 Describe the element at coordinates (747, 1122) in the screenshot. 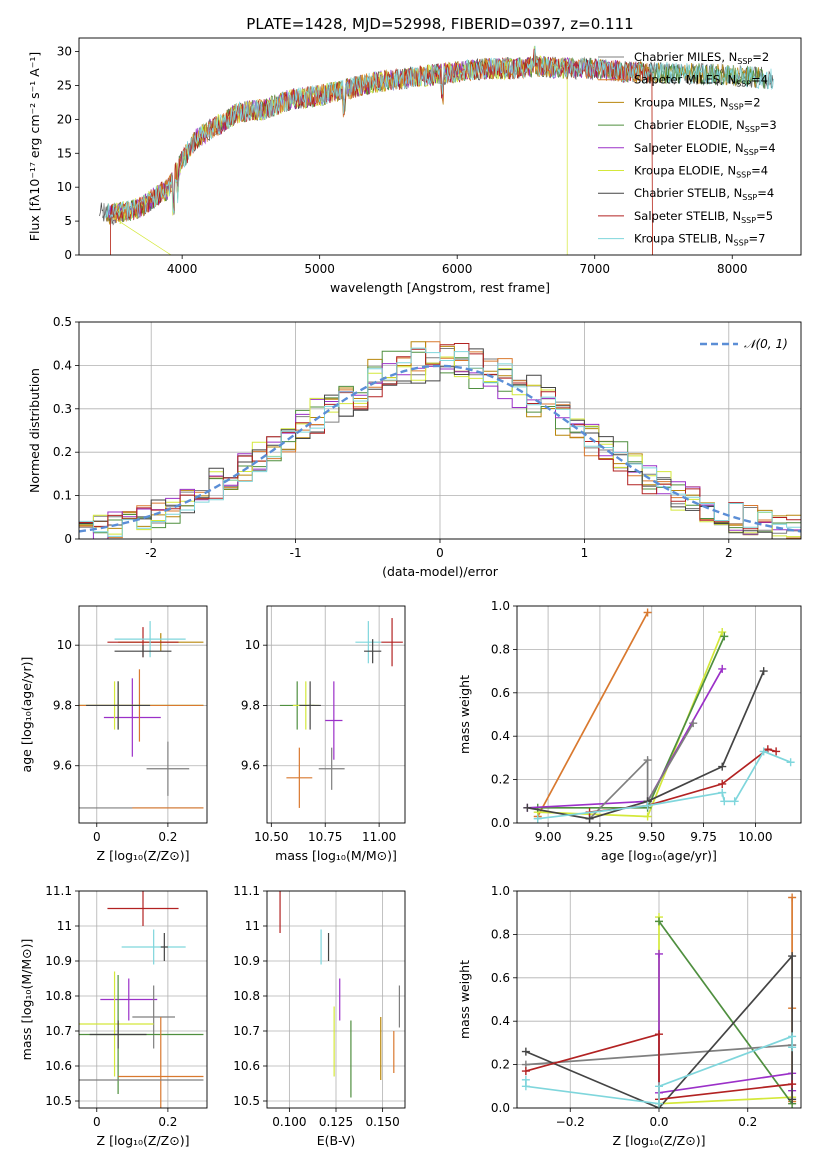

I see `mass-weight-vs-Z-xtick-label: 0.2` at that location.